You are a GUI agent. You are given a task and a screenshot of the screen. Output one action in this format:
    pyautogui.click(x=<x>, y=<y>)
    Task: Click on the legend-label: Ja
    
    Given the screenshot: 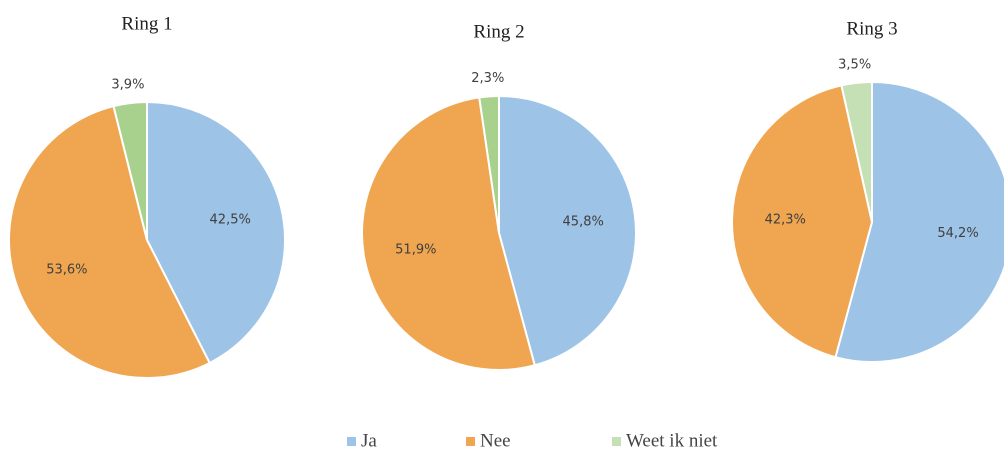 What is the action you would take?
    pyautogui.click(x=369, y=440)
    